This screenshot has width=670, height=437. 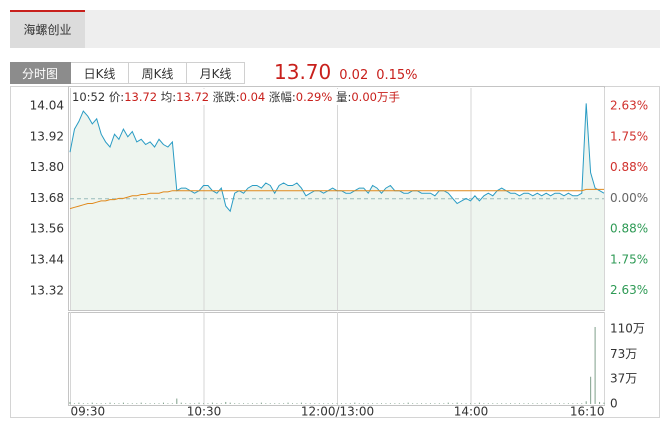 What do you see at coordinates (100, 73) in the screenshot?
I see `view-tab: 日K线` at bounding box center [100, 73].